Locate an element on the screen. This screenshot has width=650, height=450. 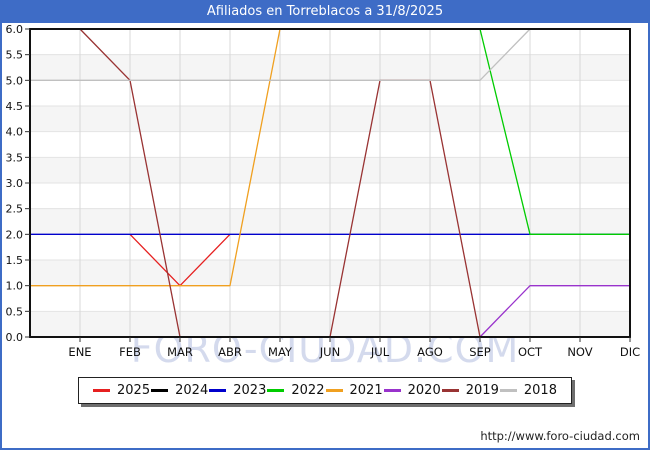
y-axis-label-0.0: 0.0 is located at coordinates (15, 337).